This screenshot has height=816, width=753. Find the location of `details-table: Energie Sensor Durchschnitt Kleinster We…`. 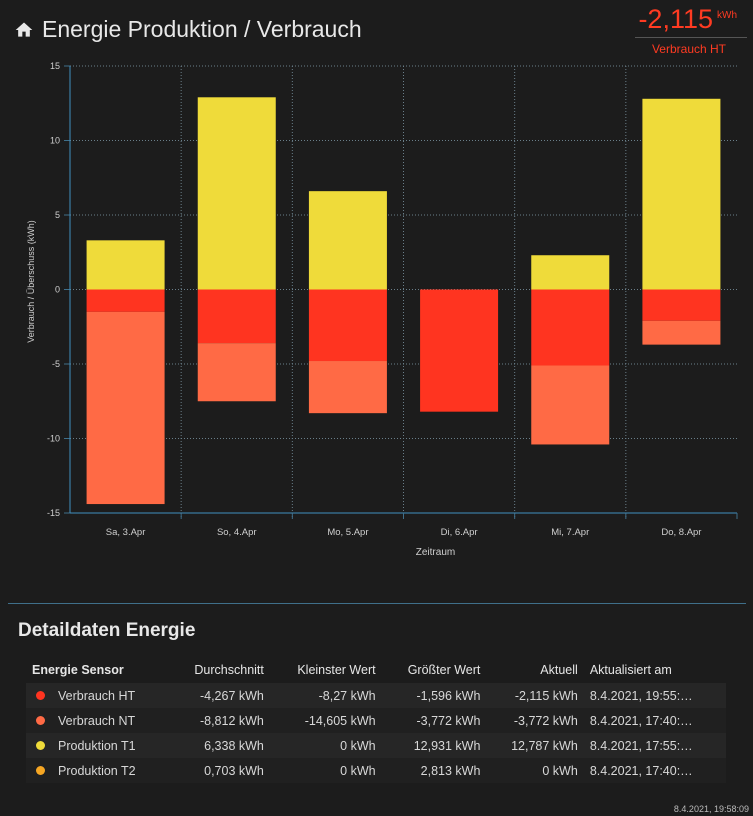

details-table: Energie Sensor Durchschnitt Kleinster We… is located at coordinates (376, 720).